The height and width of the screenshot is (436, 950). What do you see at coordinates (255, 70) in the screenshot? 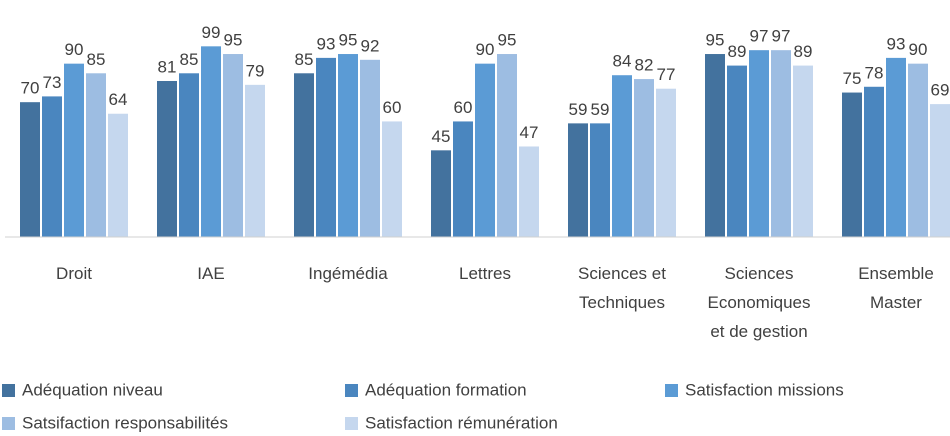
I see `data-label: 79` at bounding box center [255, 70].